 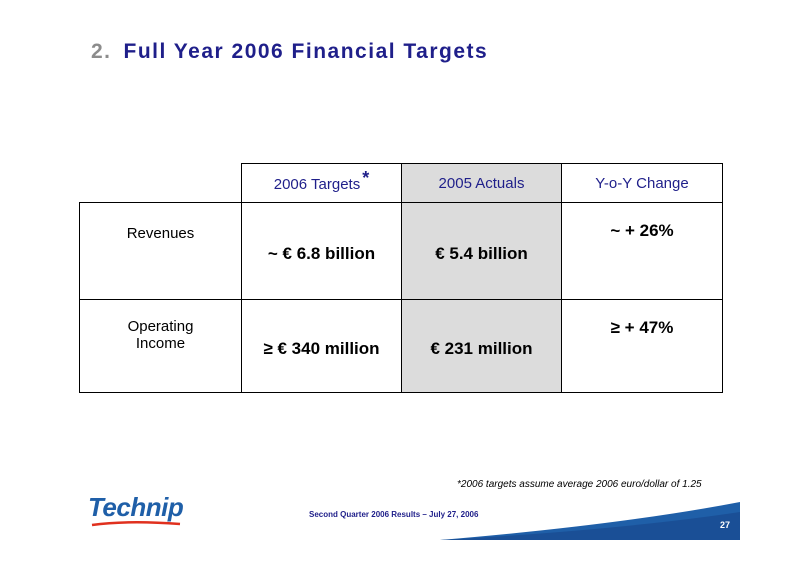 What do you see at coordinates (481, 183) in the screenshot?
I see `header-2005-actuals: 2005 Actuals` at bounding box center [481, 183].